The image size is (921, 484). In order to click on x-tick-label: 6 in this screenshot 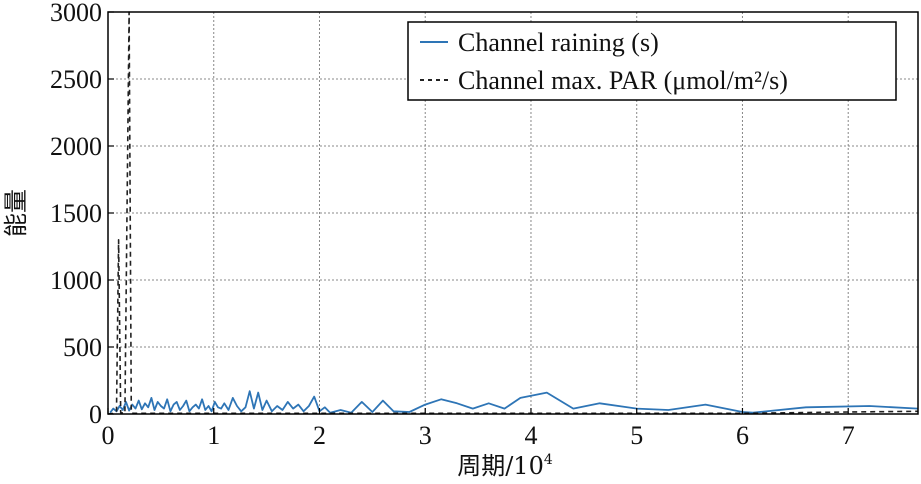, I will do `click(742, 435)`.